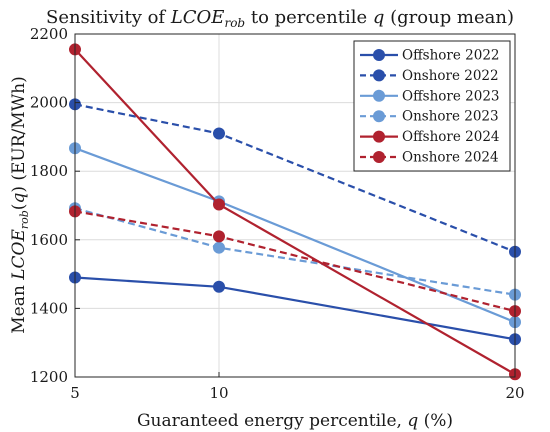 Image resolution: width=550 pixels, height=432 pixels. I want to click on y-tick-label: 2200, so click(49, 34).